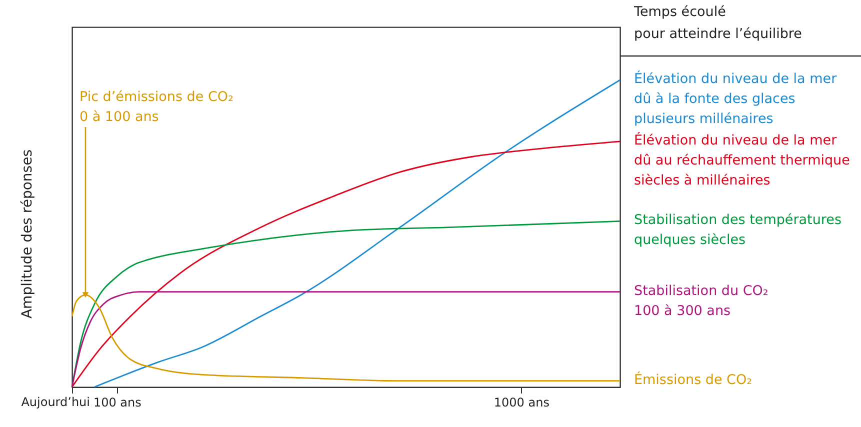 The width and height of the screenshot is (861, 427). I want to click on x-tick-label: 100 ans, so click(117, 403).